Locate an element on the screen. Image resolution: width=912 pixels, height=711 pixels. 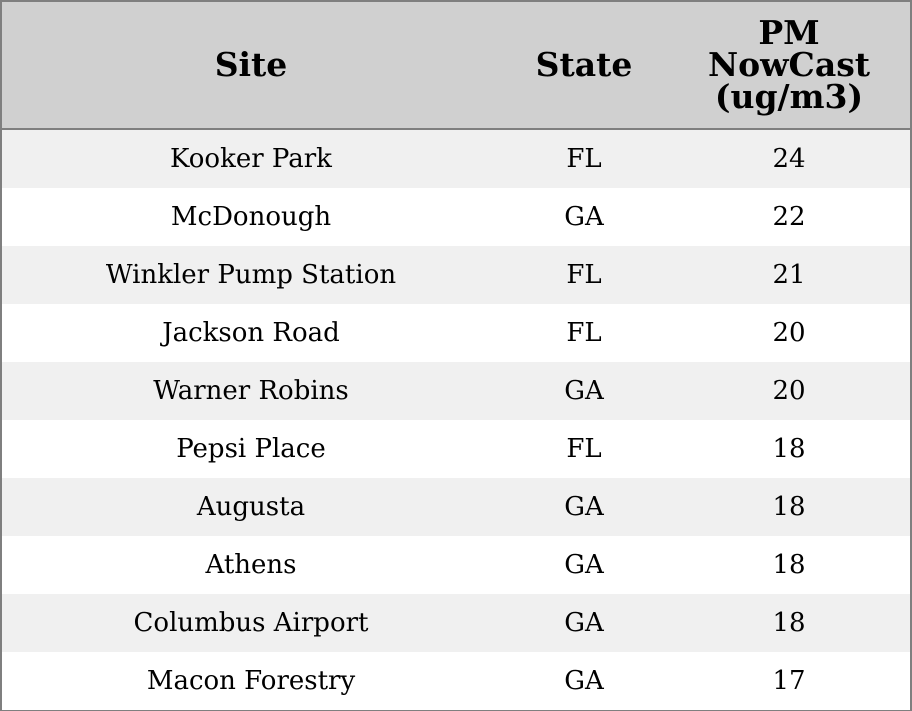
table-row: Jackson Road FL 20 is located at coordinates (456, 333).